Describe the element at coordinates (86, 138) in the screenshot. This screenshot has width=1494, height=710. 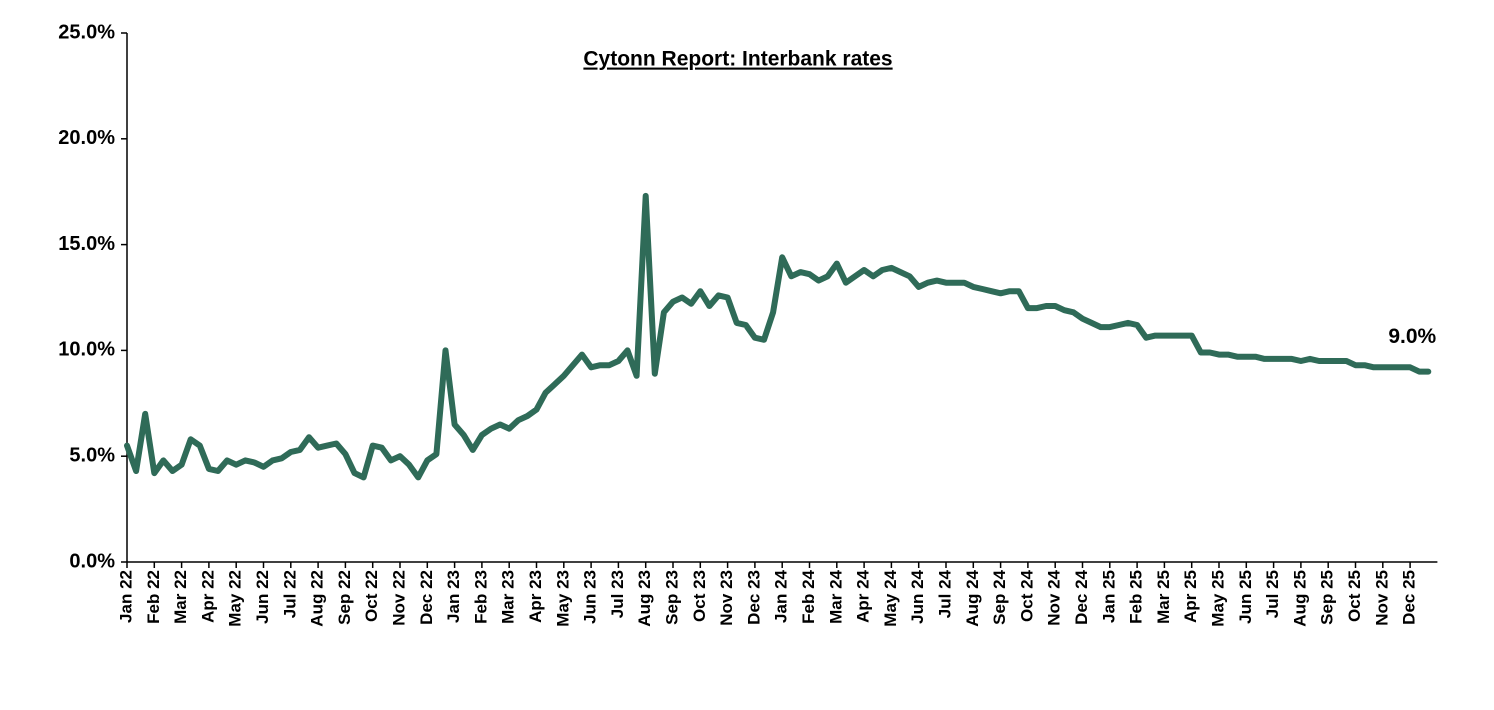
I see `y-tick-label: 20.0%` at that location.